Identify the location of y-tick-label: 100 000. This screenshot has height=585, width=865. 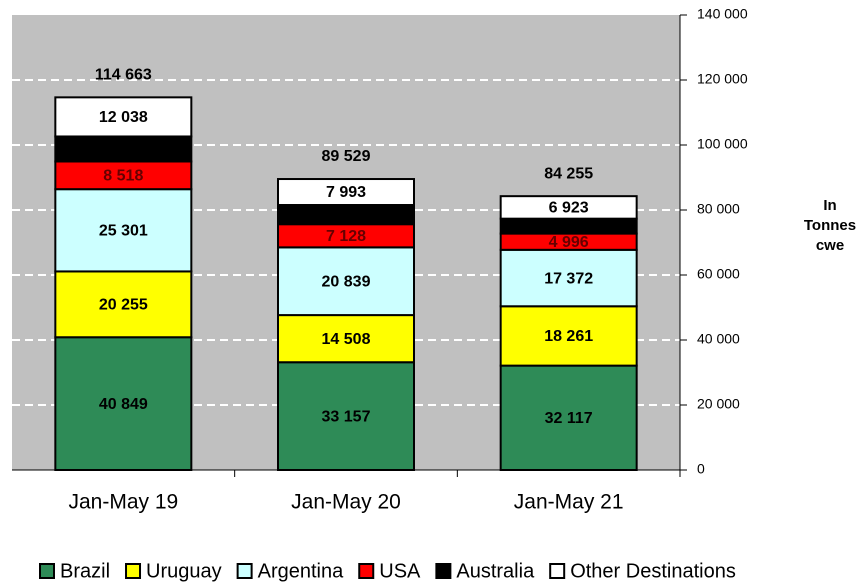
(722, 144).